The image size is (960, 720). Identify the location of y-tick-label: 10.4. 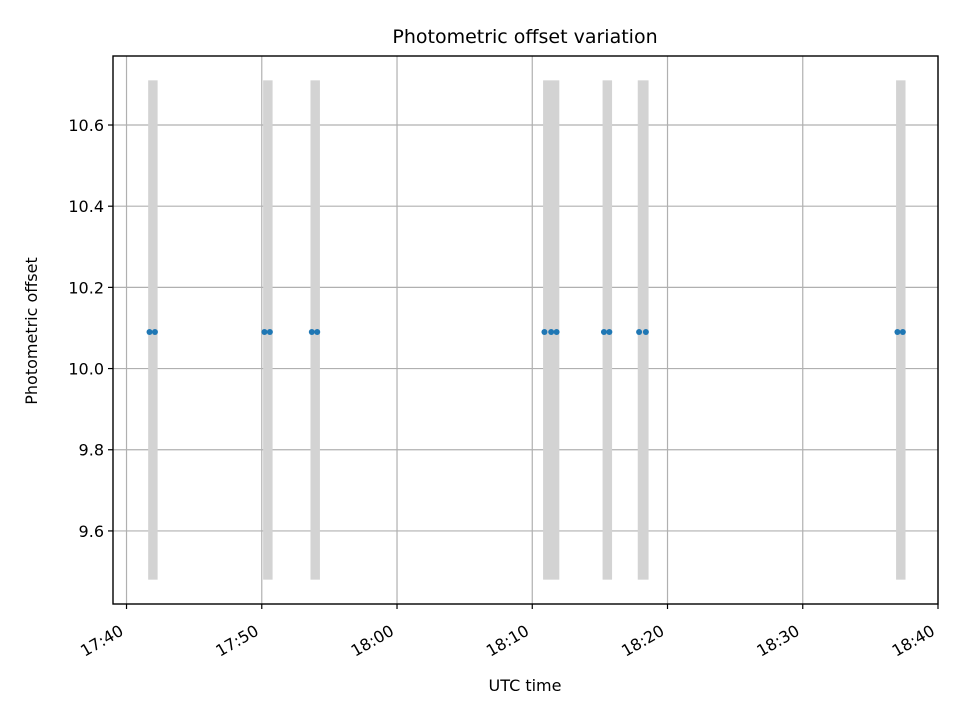
(86, 206).